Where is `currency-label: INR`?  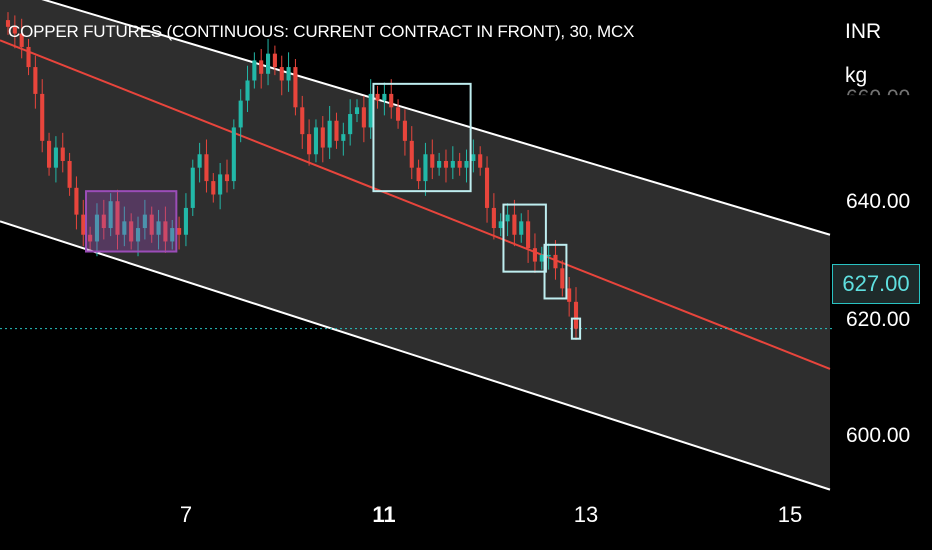
currency-label: INR is located at coordinates (863, 31).